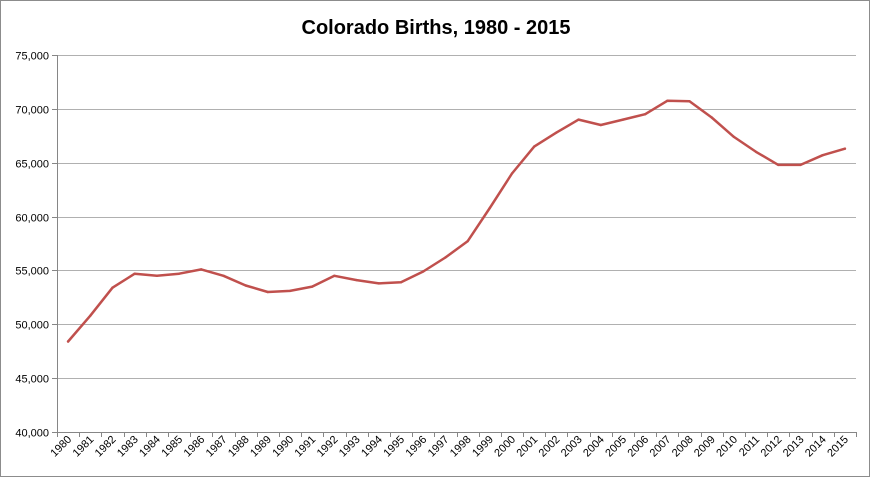 Image resolution: width=870 pixels, height=478 pixels. I want to click on x-tick-label: 2011, so click(749, 446).